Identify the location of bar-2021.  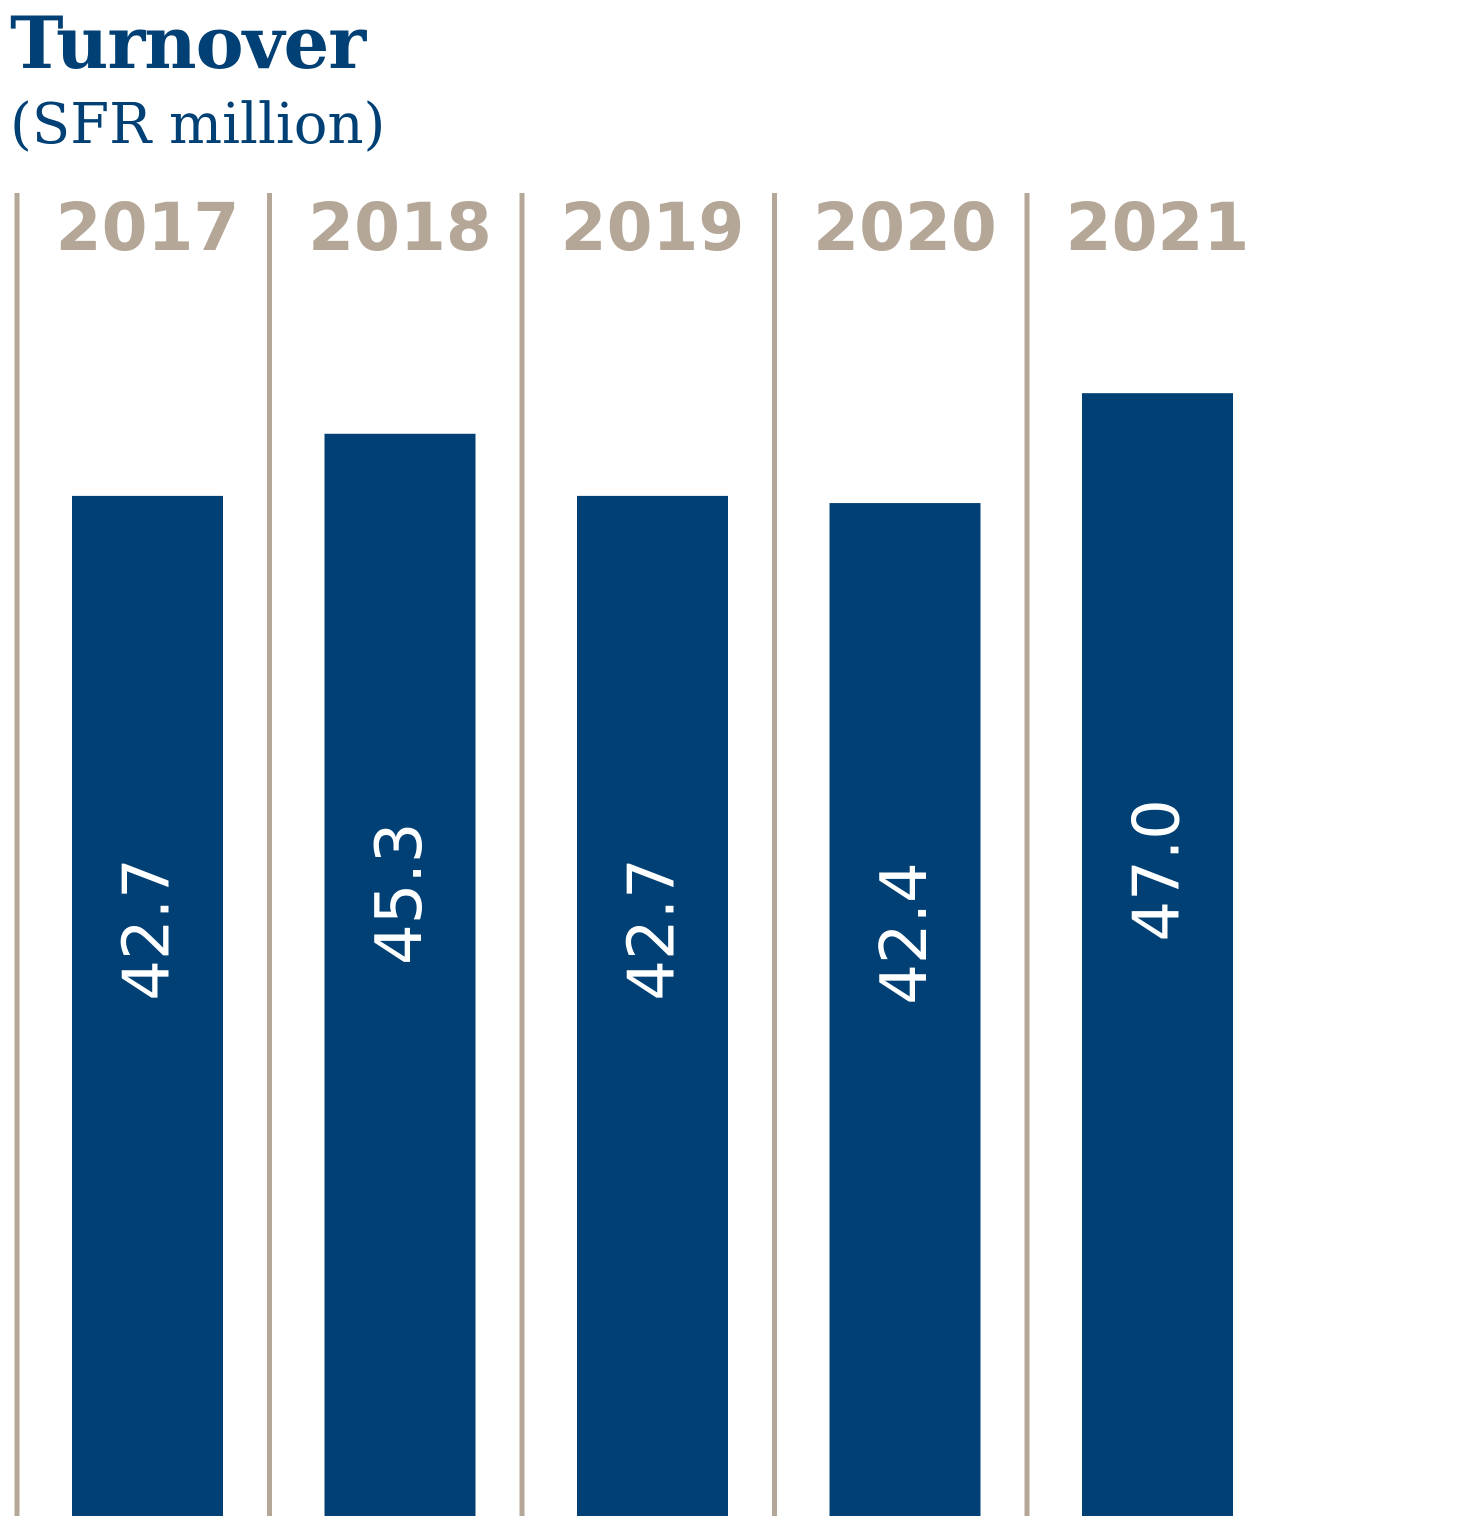
(1157, 954).